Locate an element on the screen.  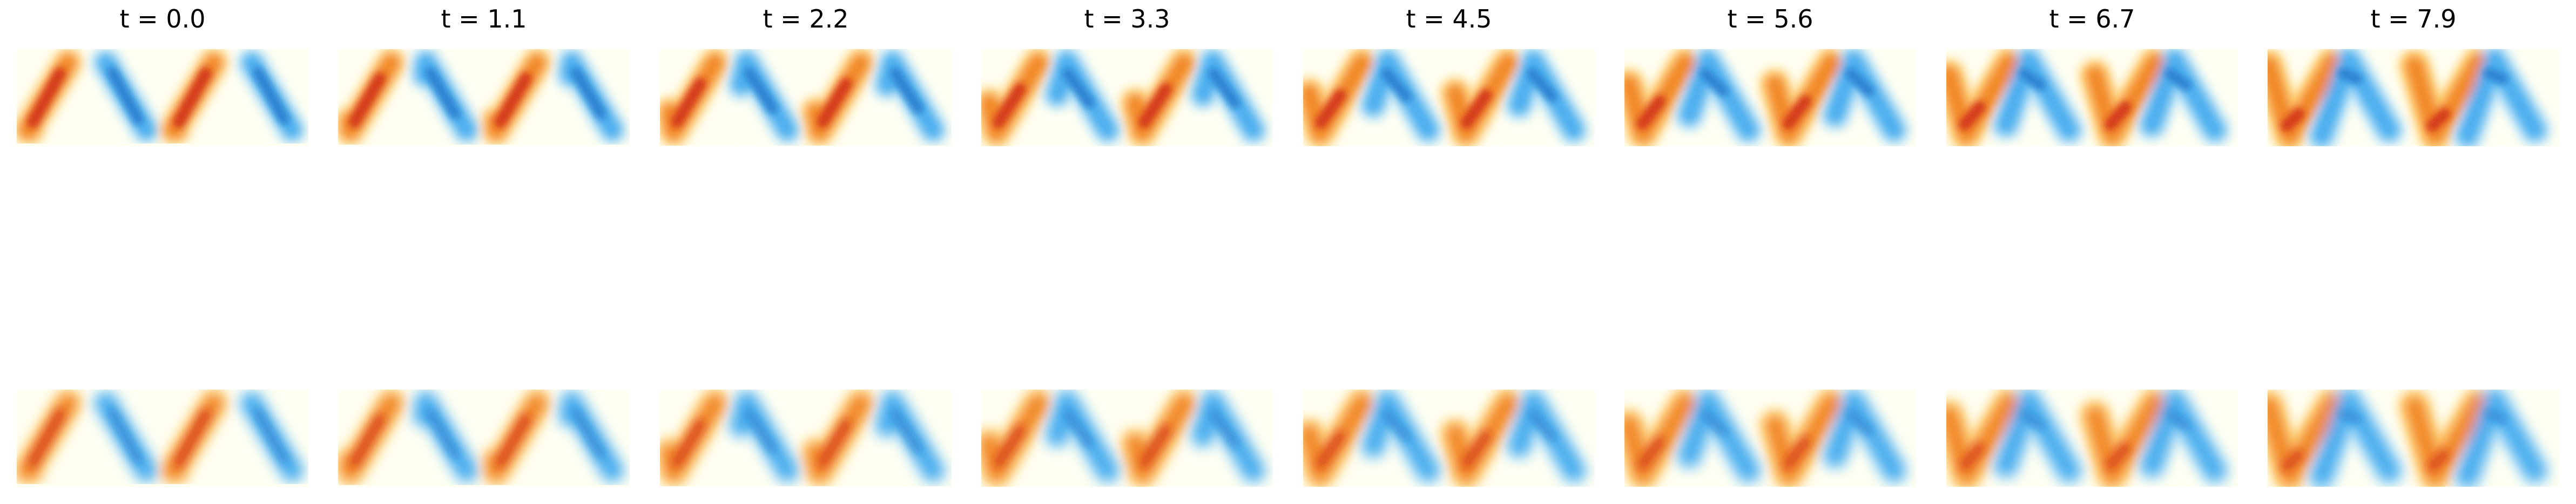
snapshot-title: t = 3.3 is located at coordinates (1127, 18).